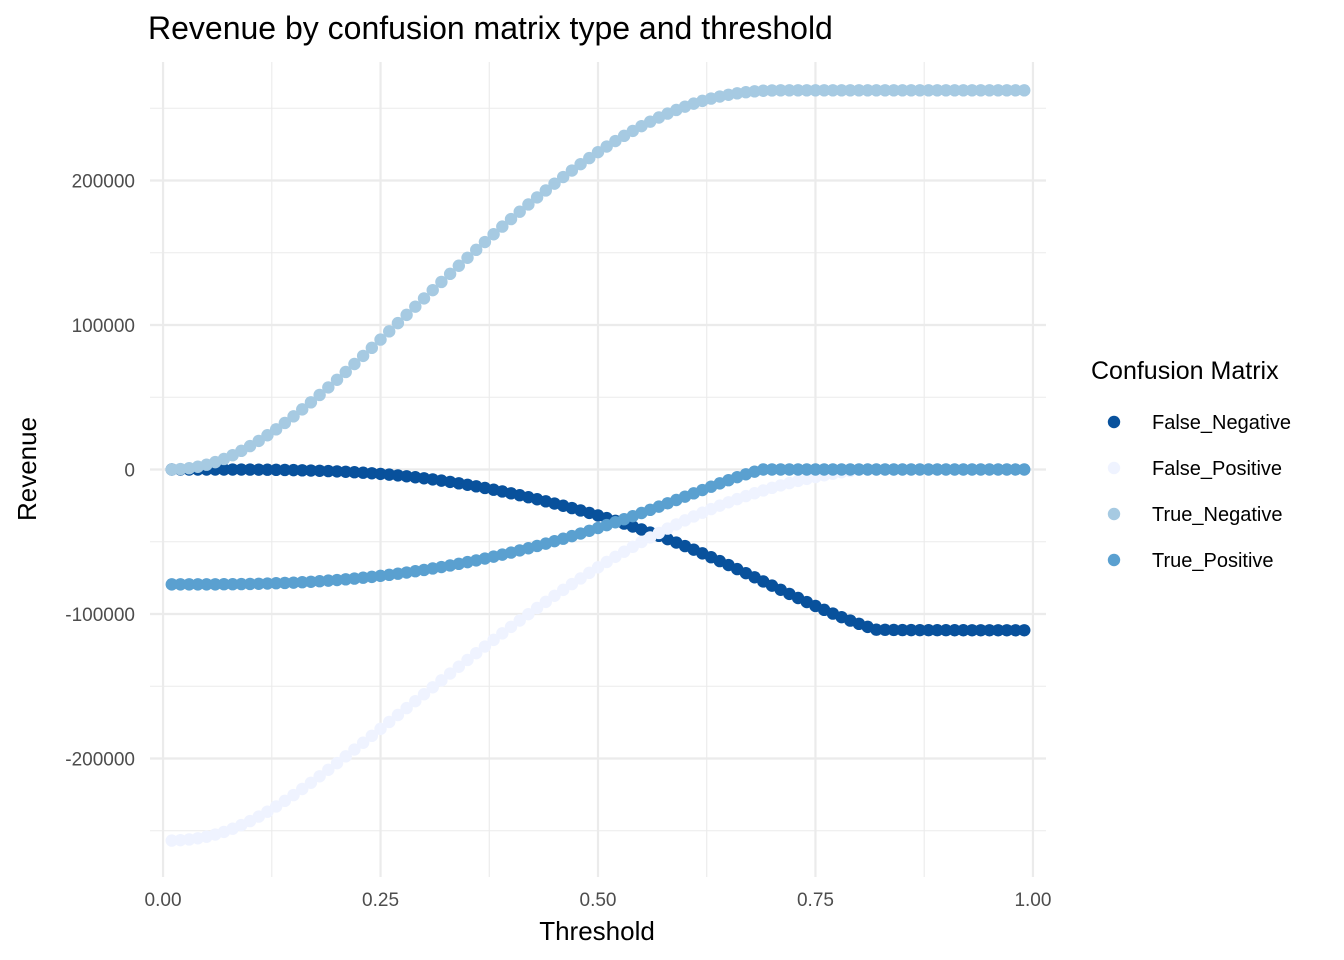 This screenshot has width=1344, height=960. I want to click on x-tick-label: 0.50, so click(598, 900).